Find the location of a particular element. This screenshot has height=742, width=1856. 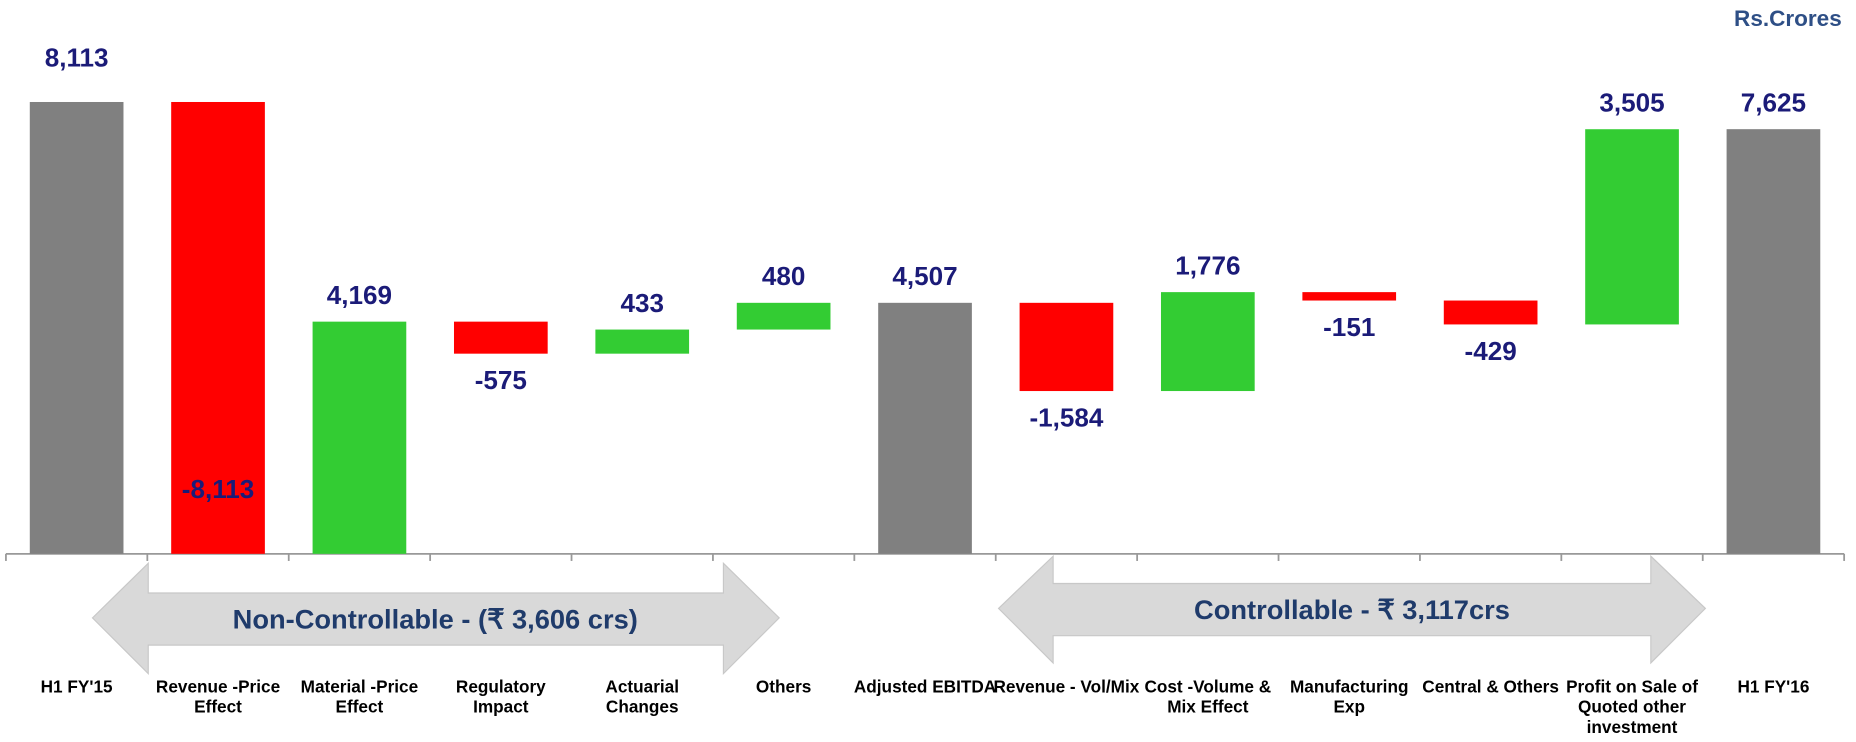

data-label: 4,507 is located at coordinates (924, 276).